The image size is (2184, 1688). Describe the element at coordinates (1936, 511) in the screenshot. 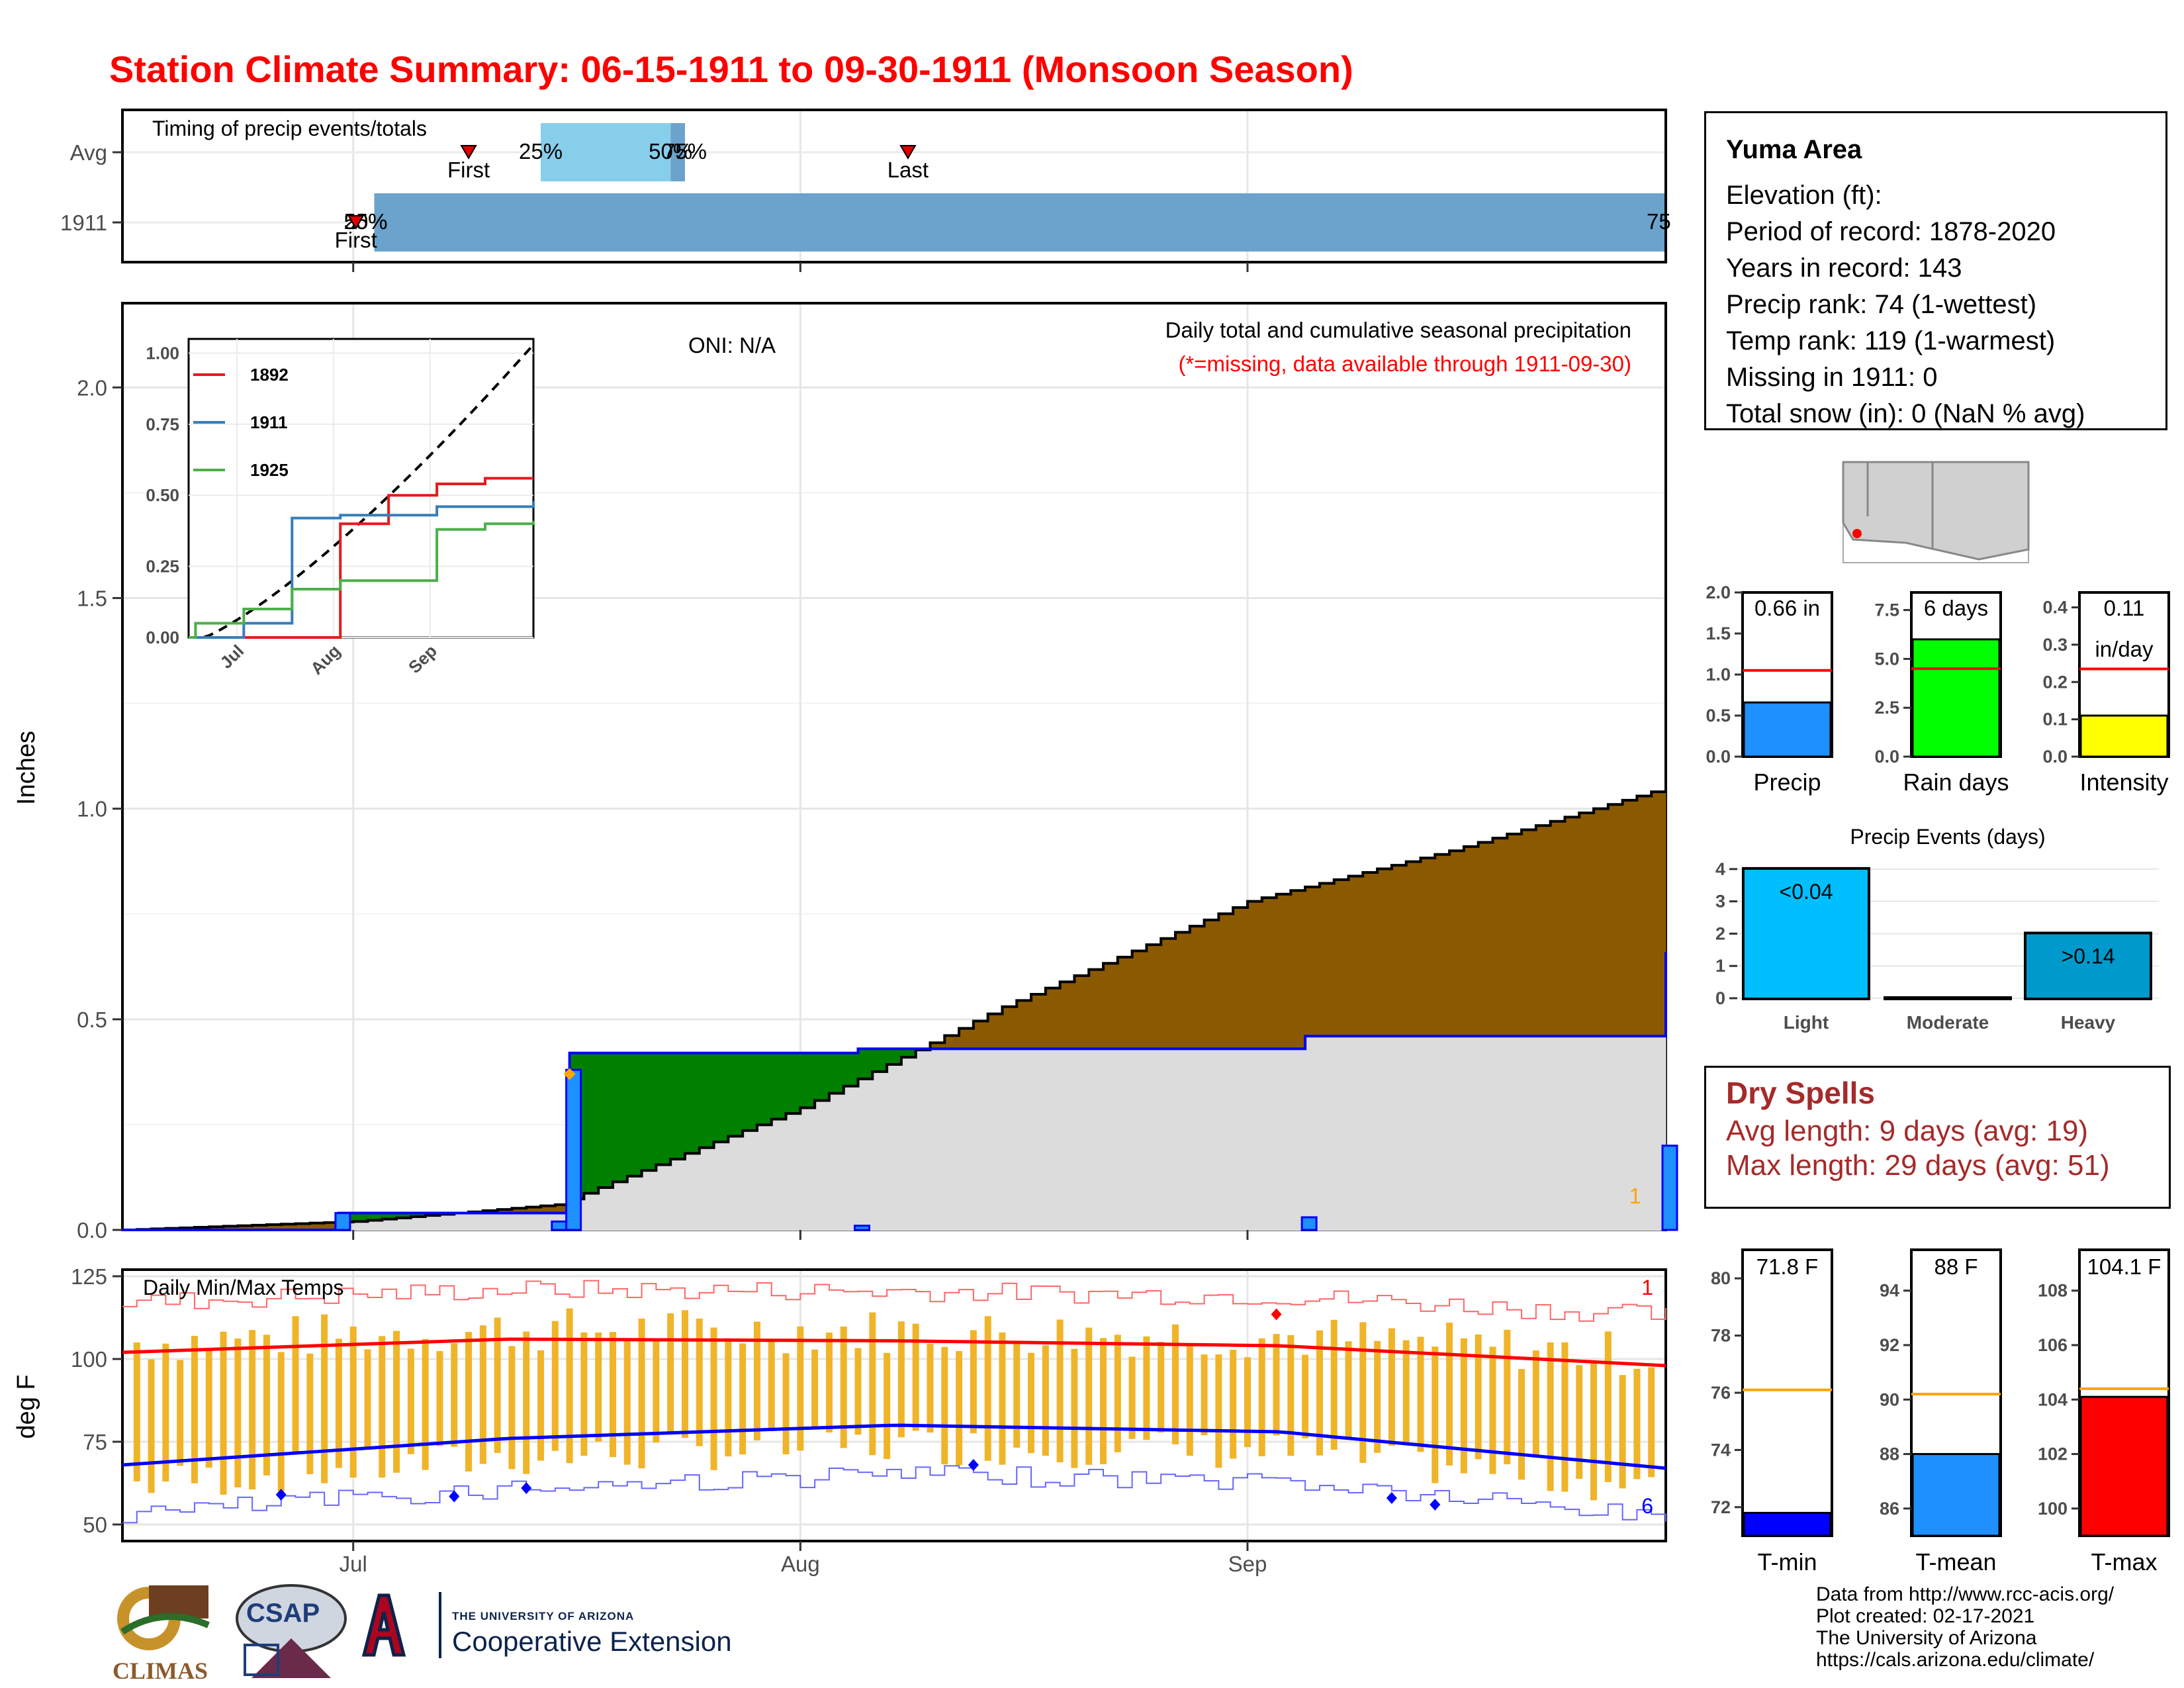

I see `state-map` at that location.